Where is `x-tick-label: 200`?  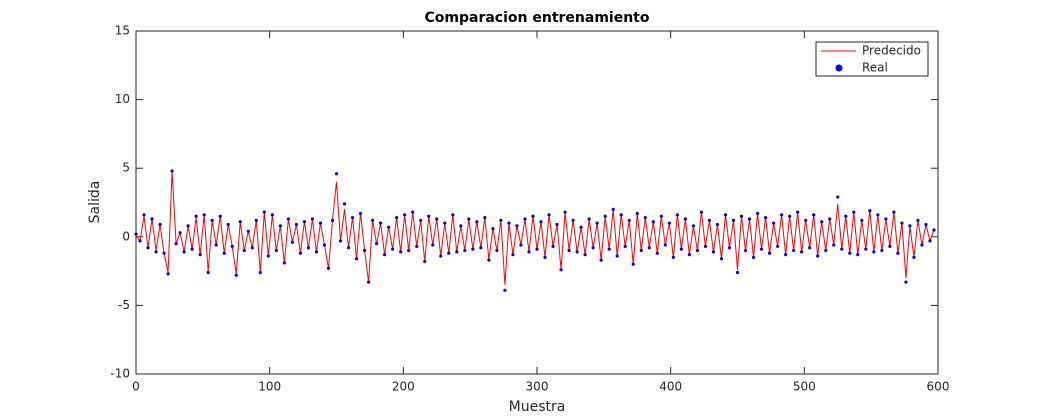
x-tick-label: 200 is located at coordinates (403, 387).